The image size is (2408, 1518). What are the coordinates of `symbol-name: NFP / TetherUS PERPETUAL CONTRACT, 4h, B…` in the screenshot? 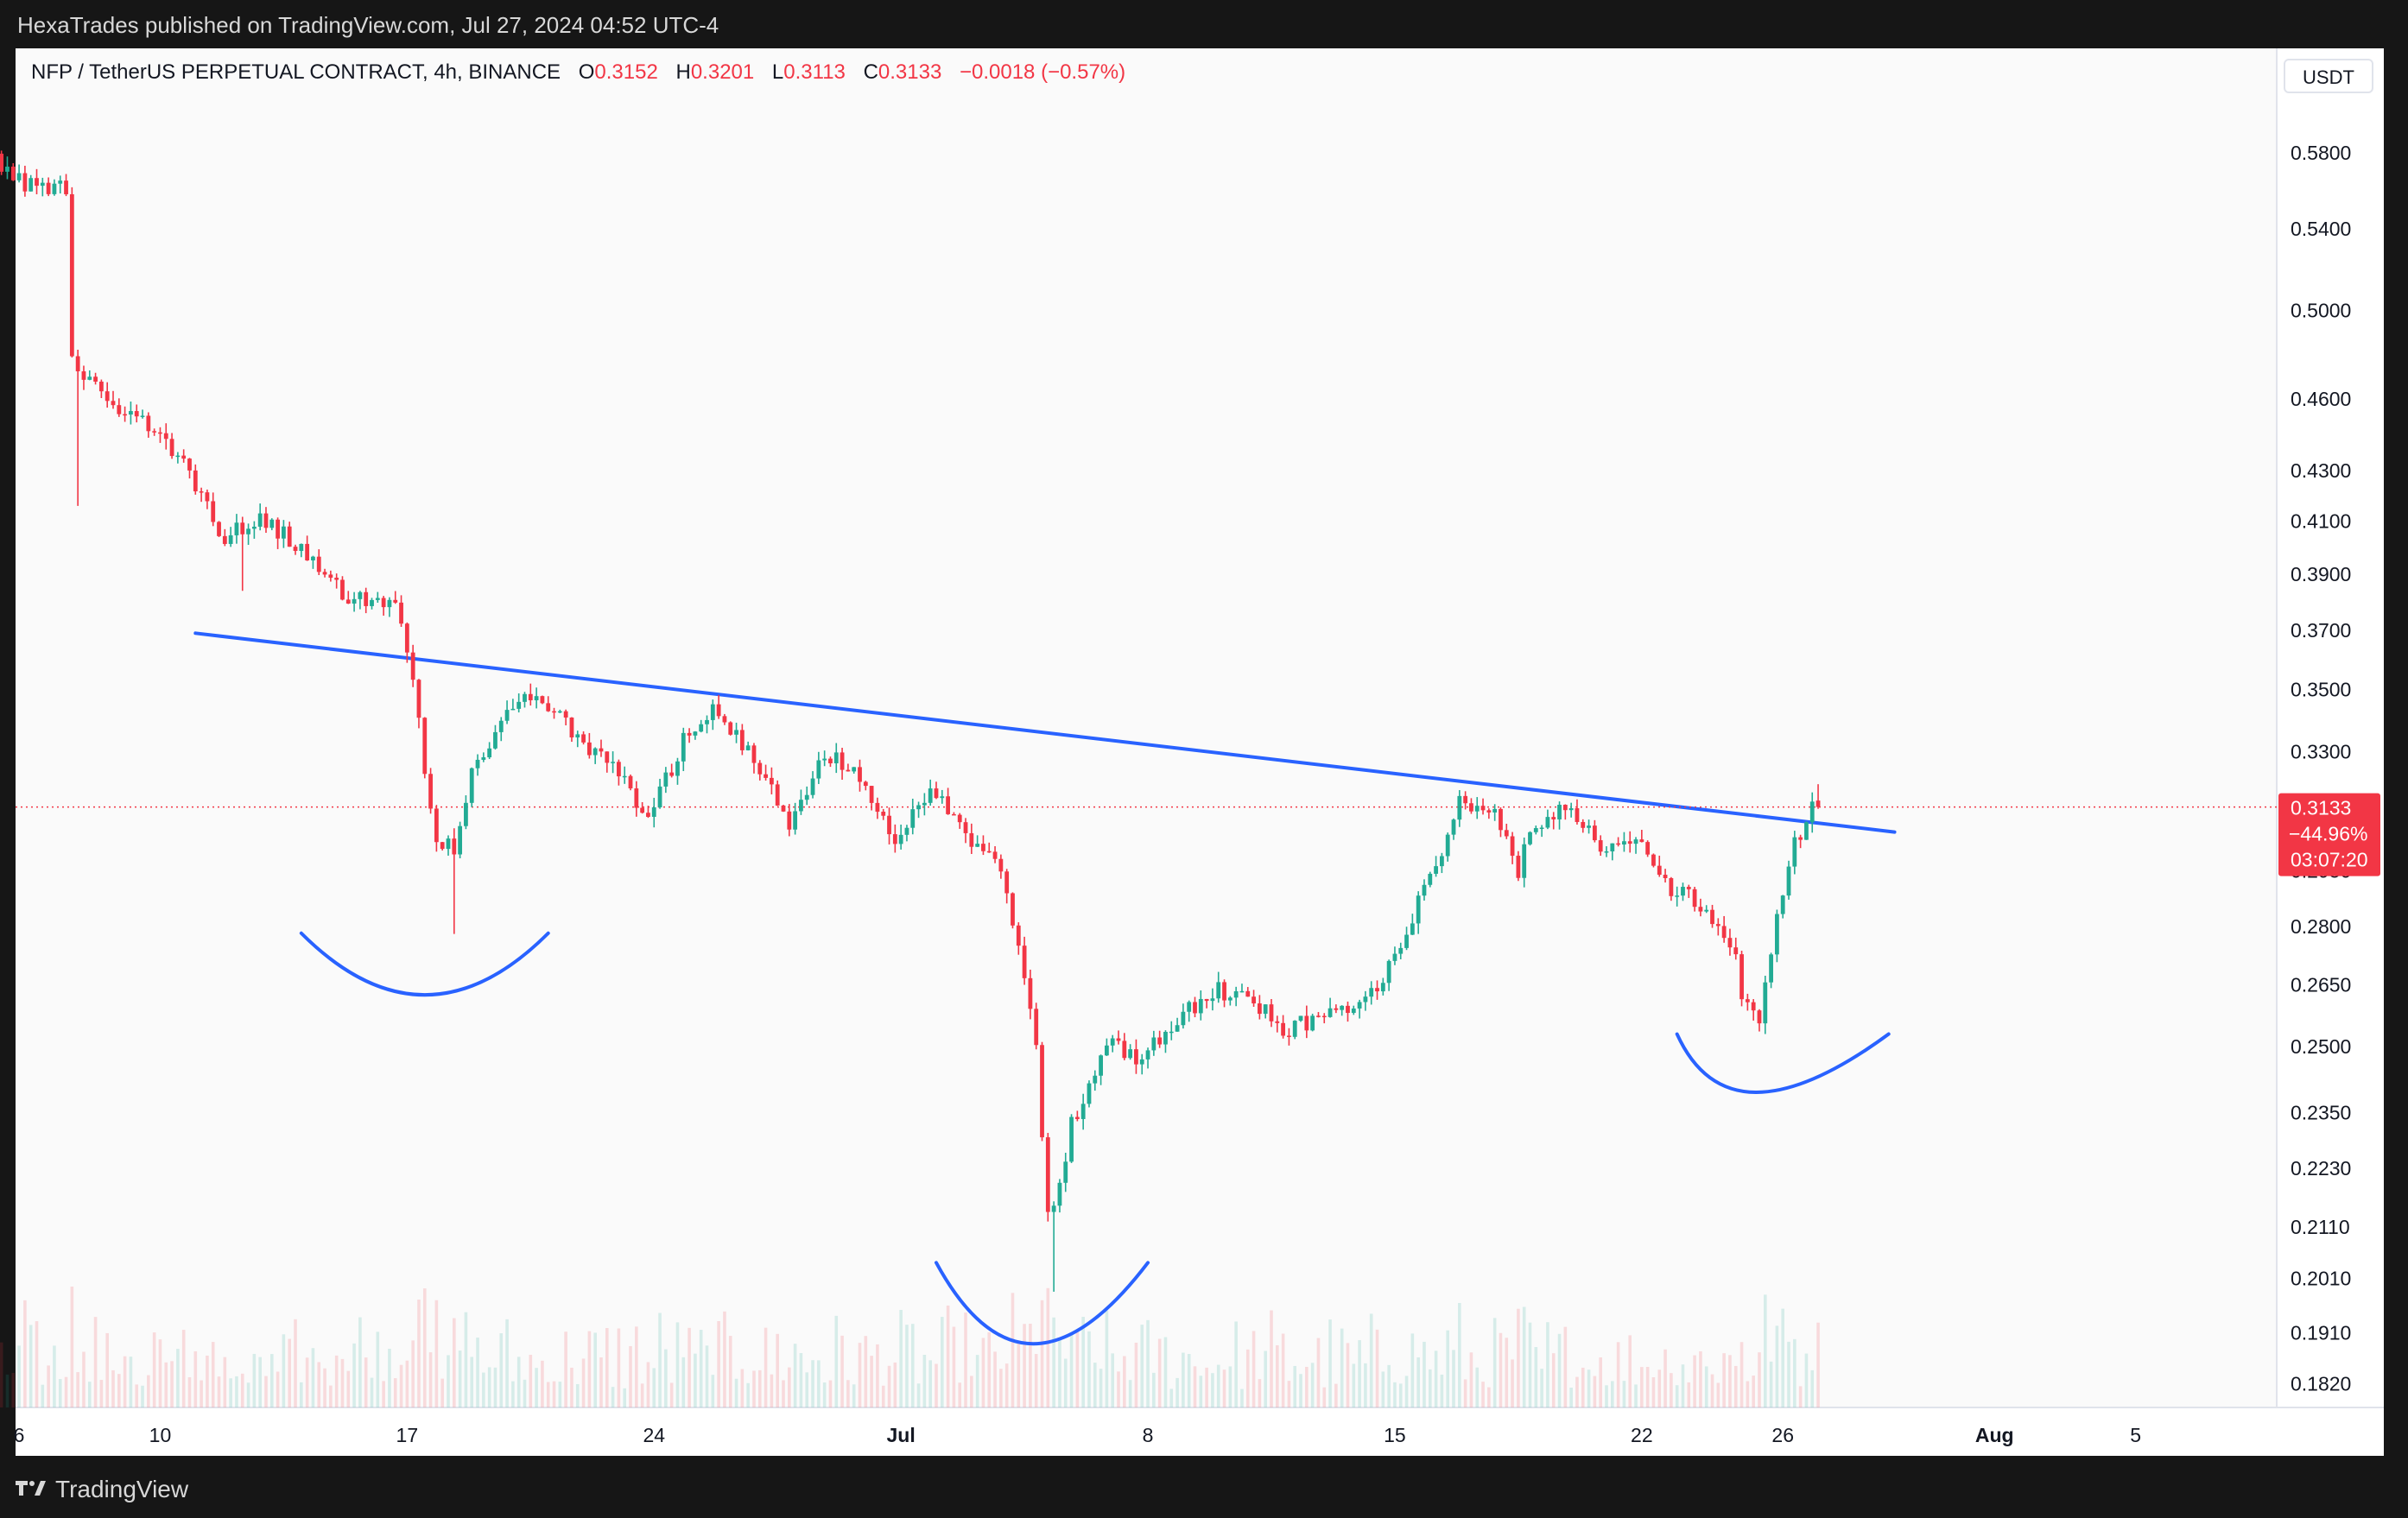 It's located at (296, 72).